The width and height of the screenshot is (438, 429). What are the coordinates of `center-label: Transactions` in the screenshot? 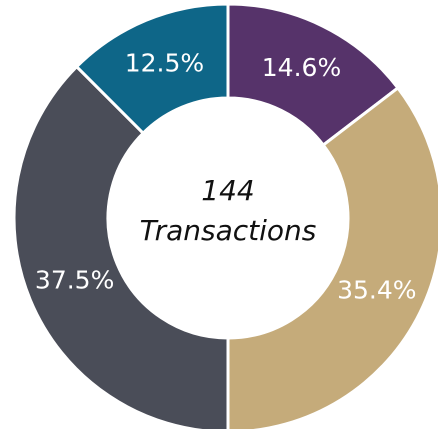 It's located at (228, 230).